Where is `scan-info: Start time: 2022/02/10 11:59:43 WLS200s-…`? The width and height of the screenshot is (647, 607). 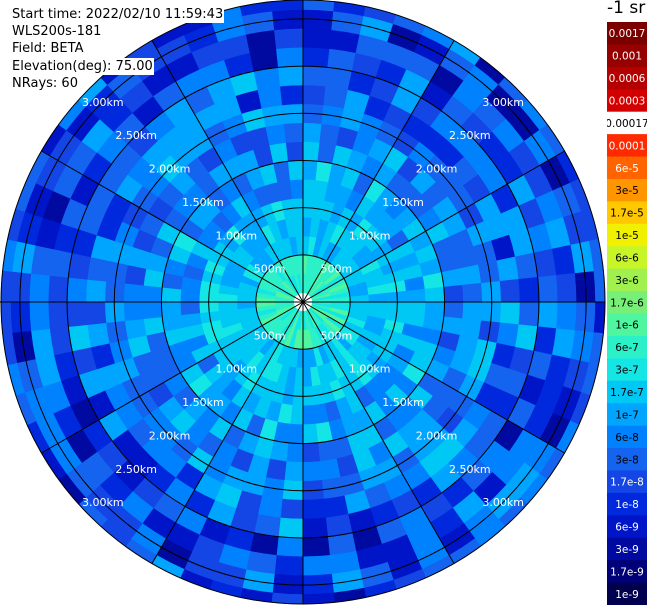 scan-info: Start time: 2022/02/10 11:59:43 WLS200s-… is located at coordinates (118, 49).